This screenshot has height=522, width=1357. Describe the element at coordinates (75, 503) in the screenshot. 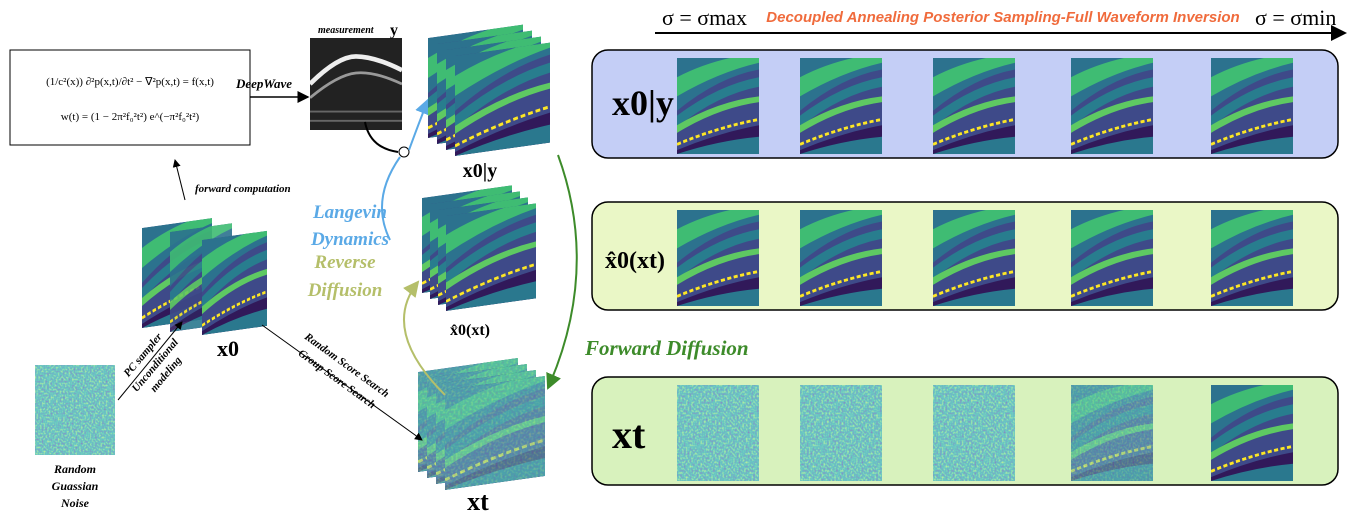

I see `noise-label: Noise` at that location.